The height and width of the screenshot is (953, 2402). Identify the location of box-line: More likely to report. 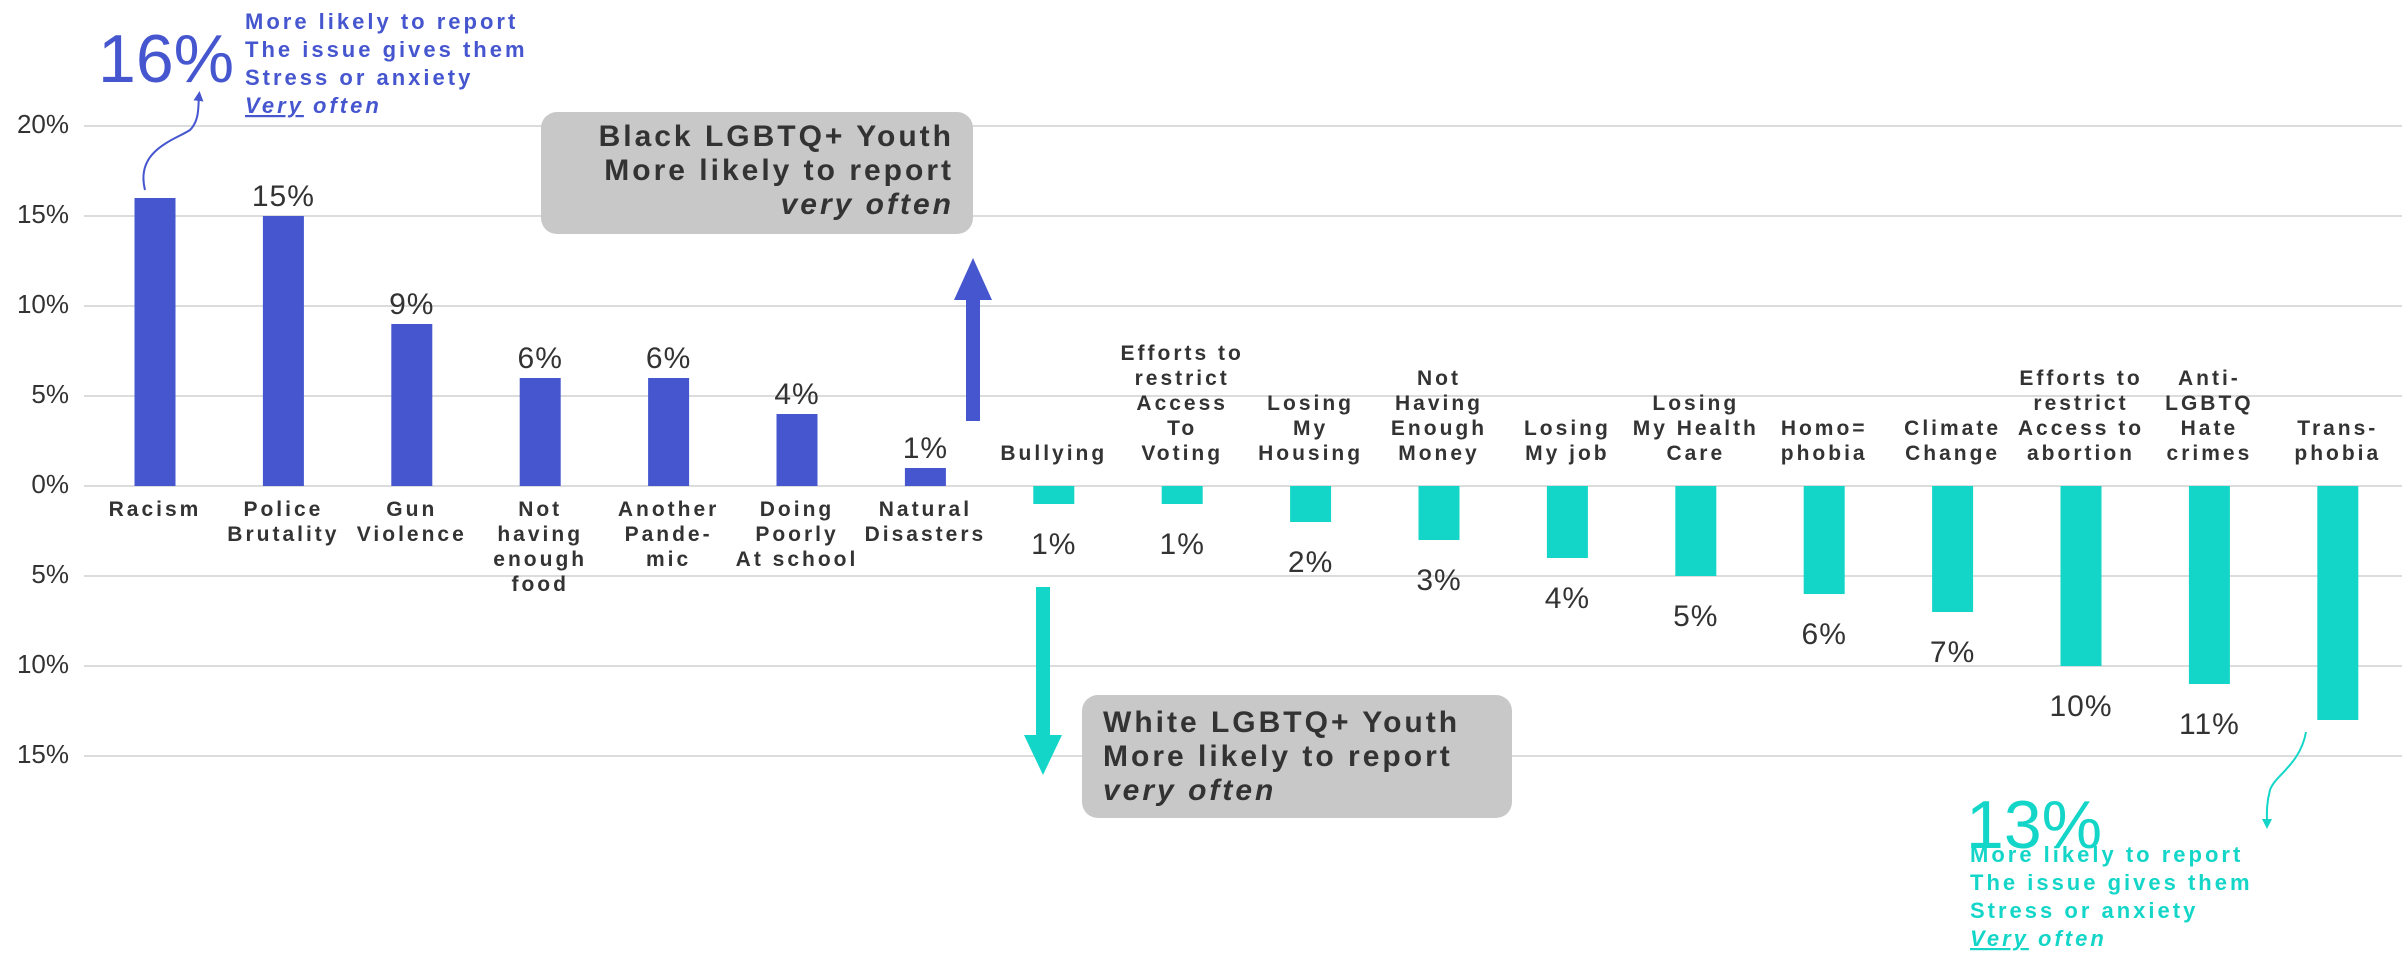
(1278, 756).